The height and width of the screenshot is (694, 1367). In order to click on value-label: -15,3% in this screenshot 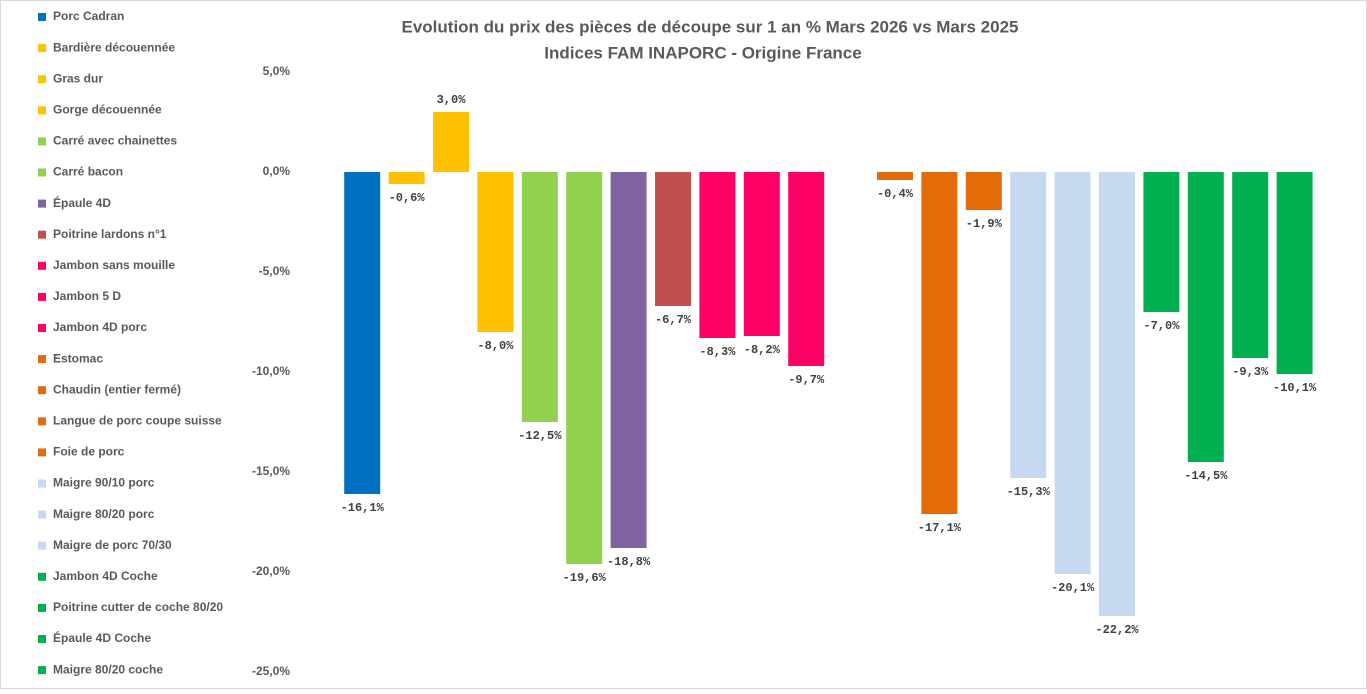, I will do `click(1029, 492)`.